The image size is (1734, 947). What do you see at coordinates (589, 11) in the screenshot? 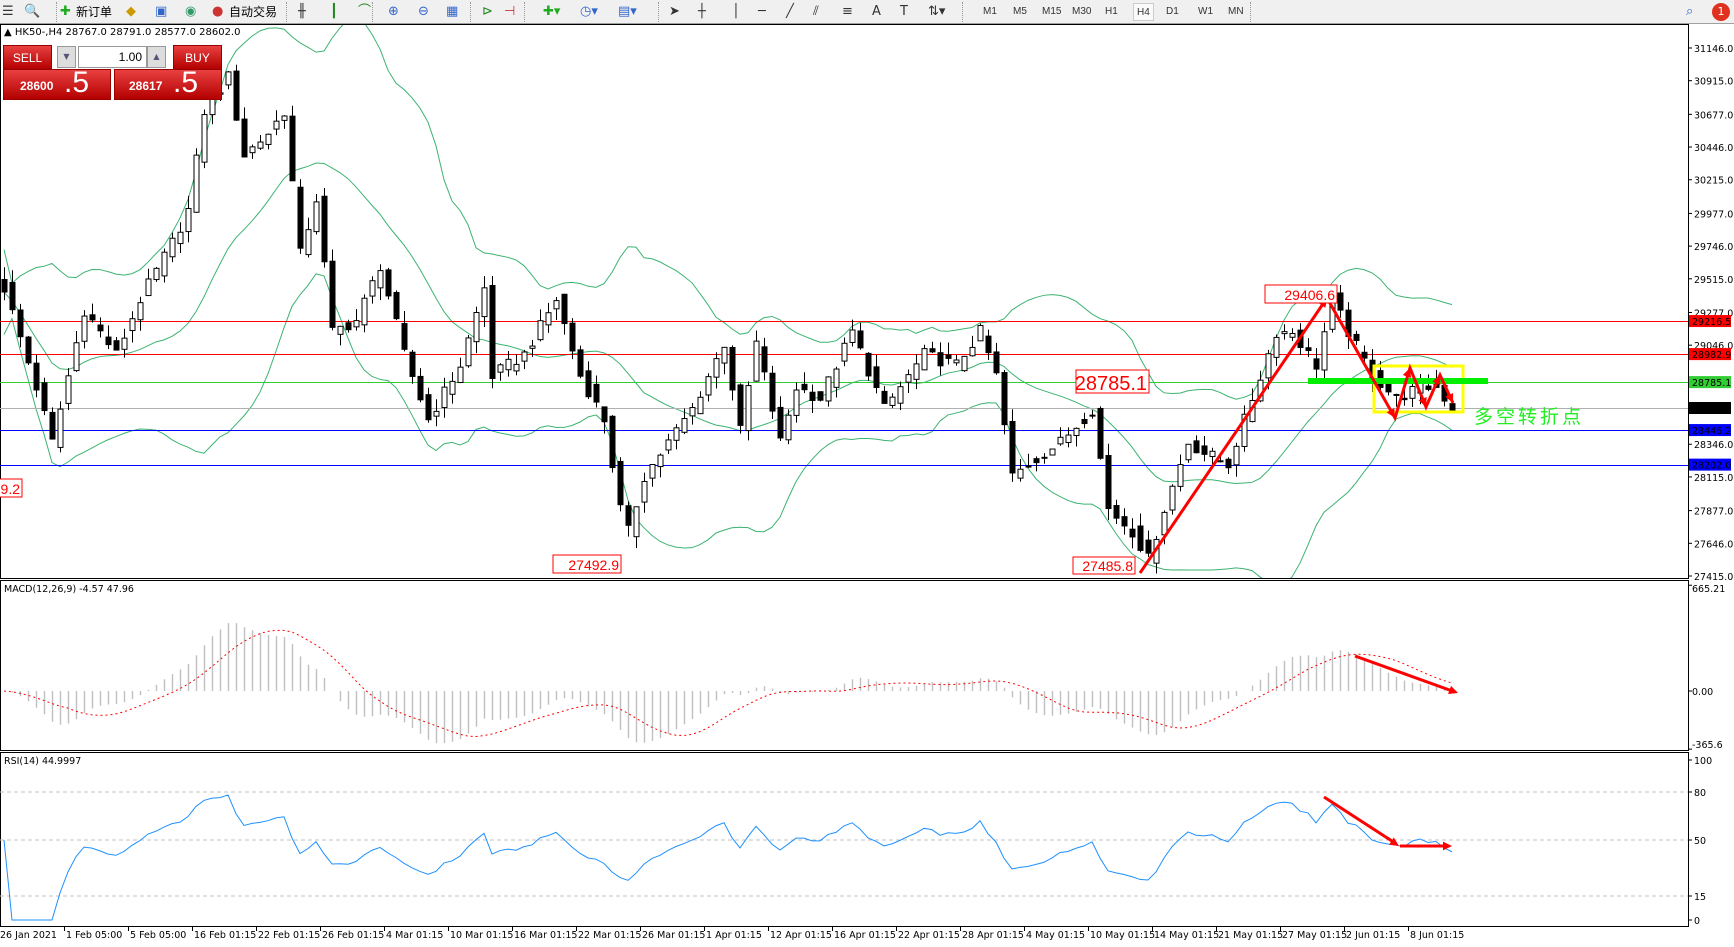
I see `periods-icon: ◷▾` at bounding box center [589, 11].